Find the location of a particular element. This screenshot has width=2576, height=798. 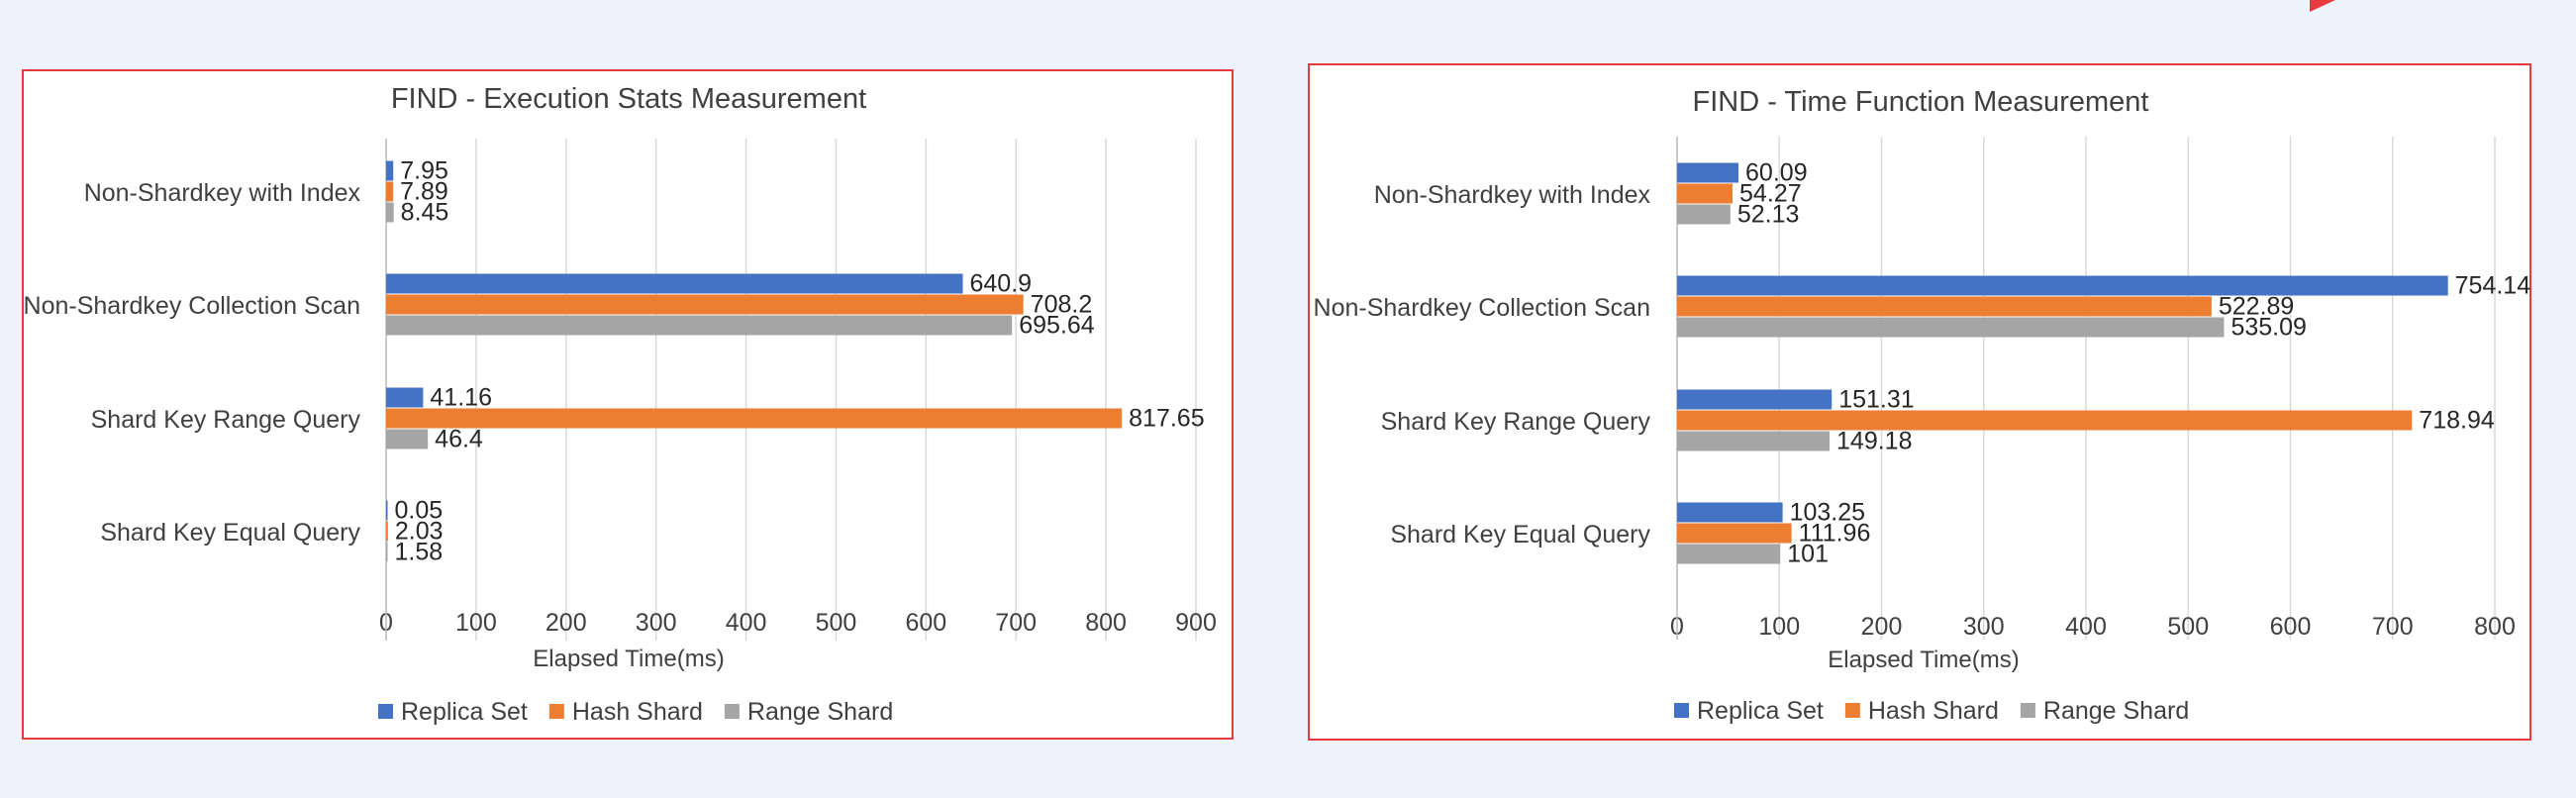

data-label: 522.89 is located at coordinates (2257, 307).